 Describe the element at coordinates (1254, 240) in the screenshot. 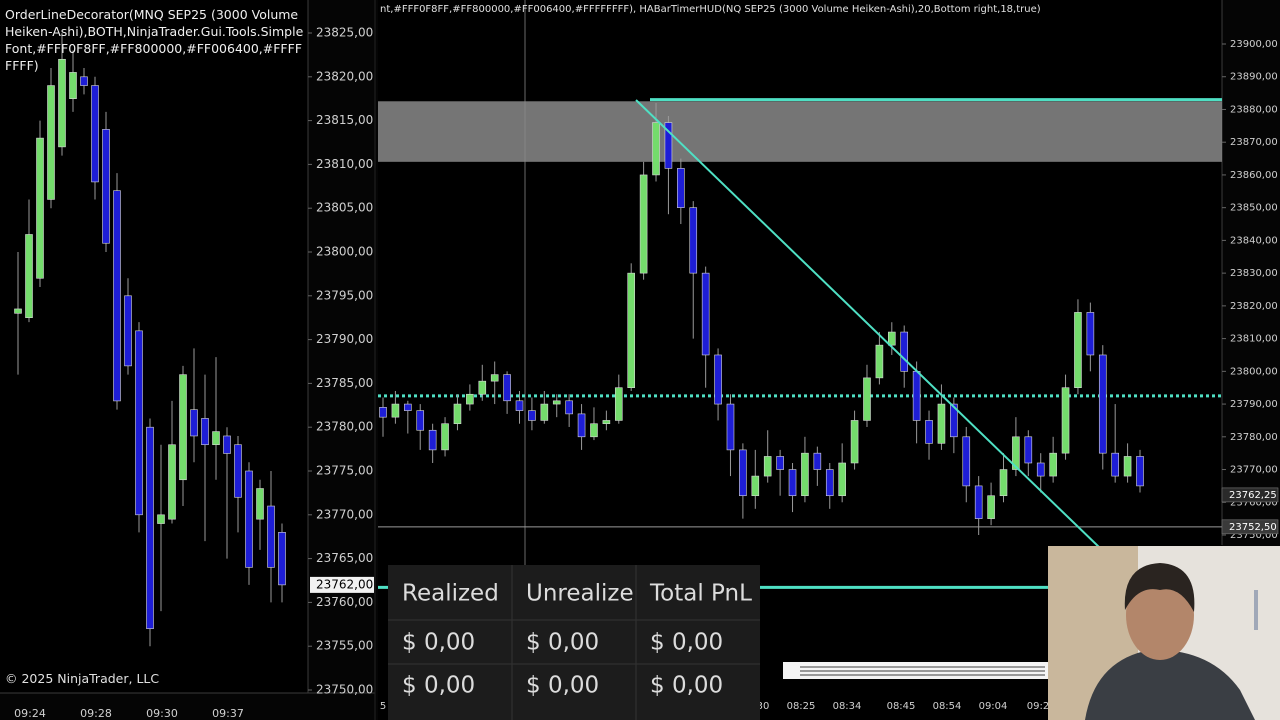

I see `y-tick-label: 23840,00` at that location.